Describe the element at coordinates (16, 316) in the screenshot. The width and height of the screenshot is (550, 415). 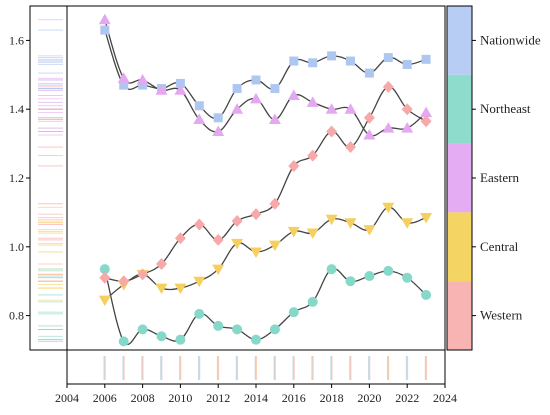
I see `y-tick-label: 0.8` at that location.